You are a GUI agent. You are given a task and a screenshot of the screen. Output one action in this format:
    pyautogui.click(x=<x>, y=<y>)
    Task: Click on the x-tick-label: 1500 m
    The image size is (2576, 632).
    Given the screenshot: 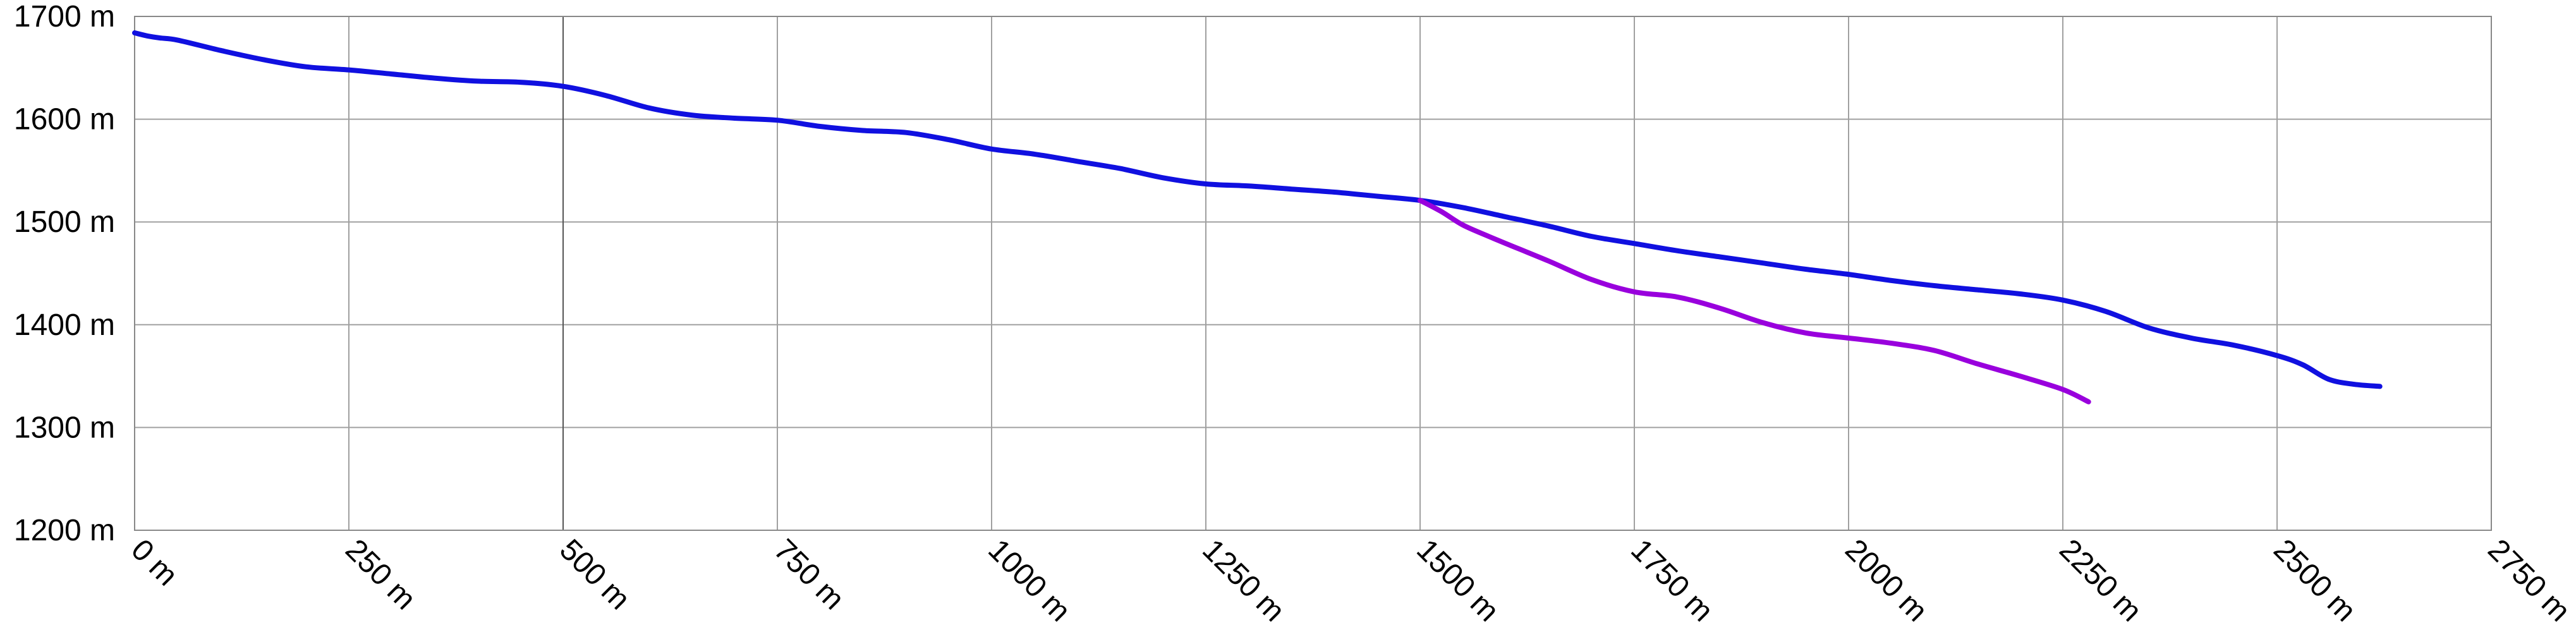 What is the action you would take?
    pyautogui.click(x=1457, y=580)
    